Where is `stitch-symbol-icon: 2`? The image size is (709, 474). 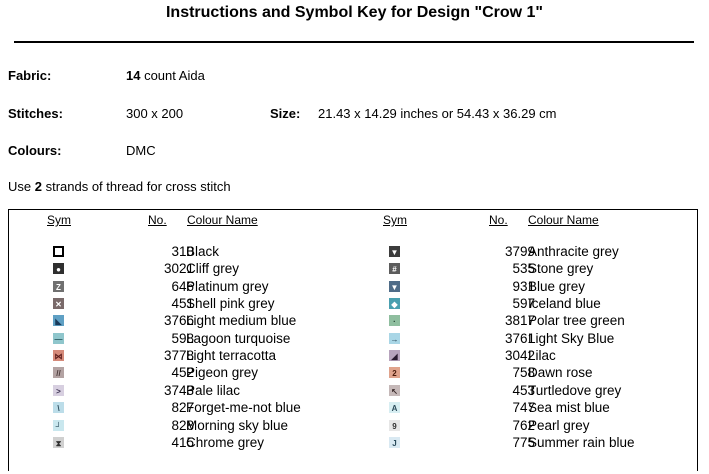
stitch-symbol-icon: 2 is located at coordinates (394, 373).